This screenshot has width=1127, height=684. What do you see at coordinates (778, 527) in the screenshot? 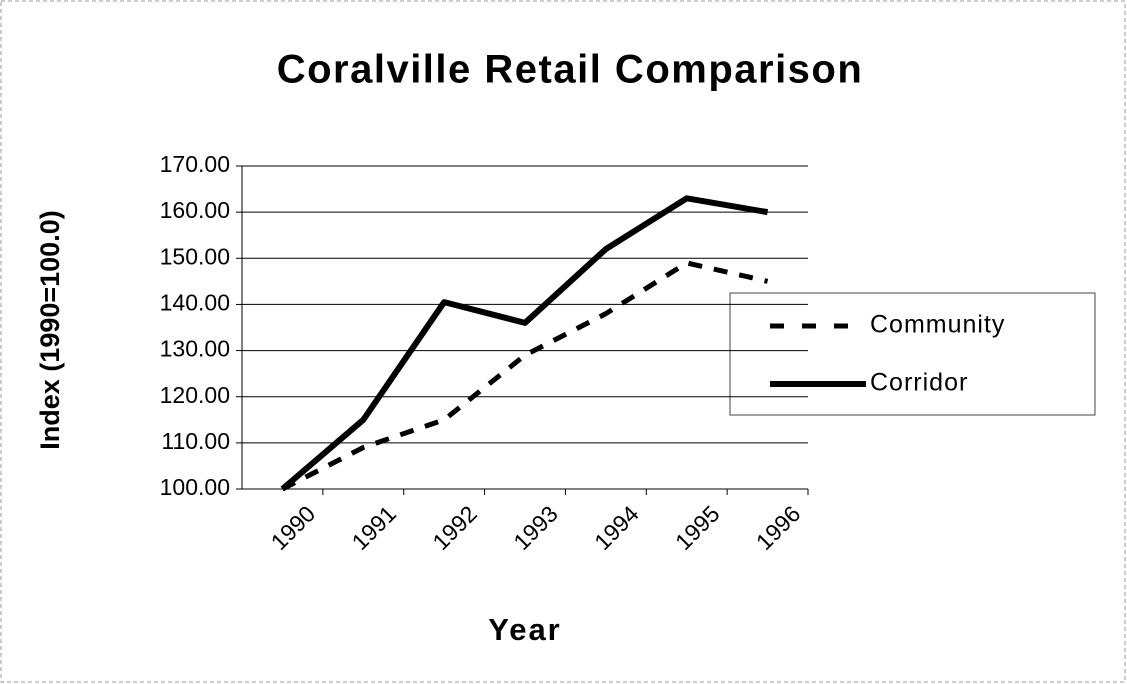
I see `x-tick-label: 1996` at bounding box center [778, 527].